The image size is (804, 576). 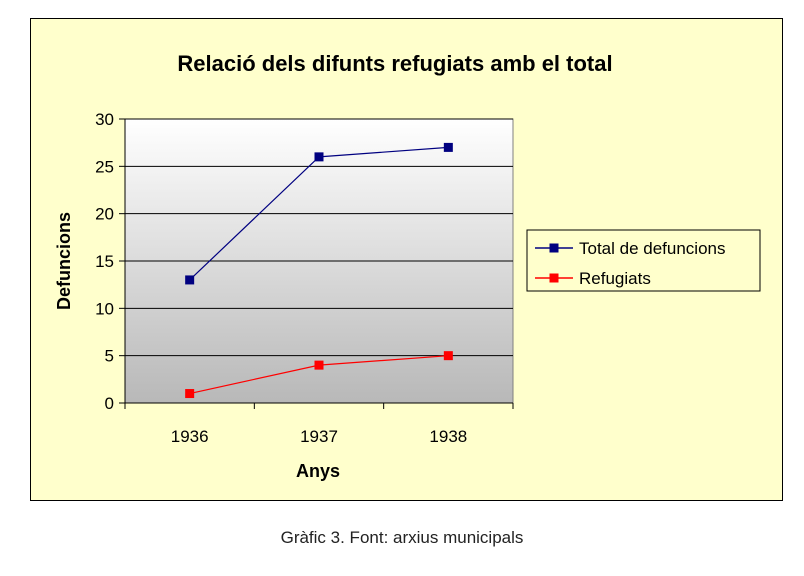 I want to click on legend-label: Total de defuncions, so click(x=652, y=248).